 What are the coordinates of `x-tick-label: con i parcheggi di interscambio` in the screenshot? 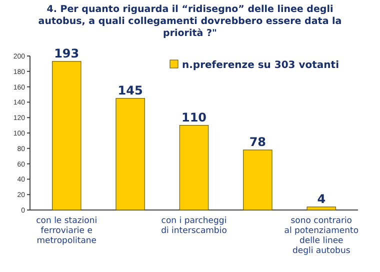 It's located at (194, 226).